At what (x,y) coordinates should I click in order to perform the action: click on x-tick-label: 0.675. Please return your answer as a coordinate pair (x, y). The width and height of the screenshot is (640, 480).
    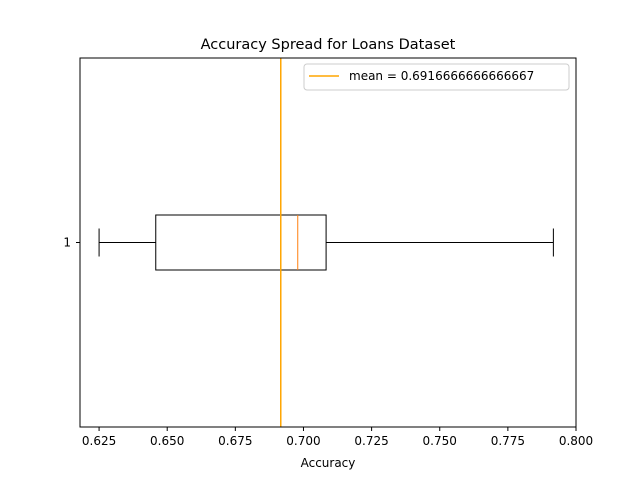
    Looking at the image, I should click on (235, 441).